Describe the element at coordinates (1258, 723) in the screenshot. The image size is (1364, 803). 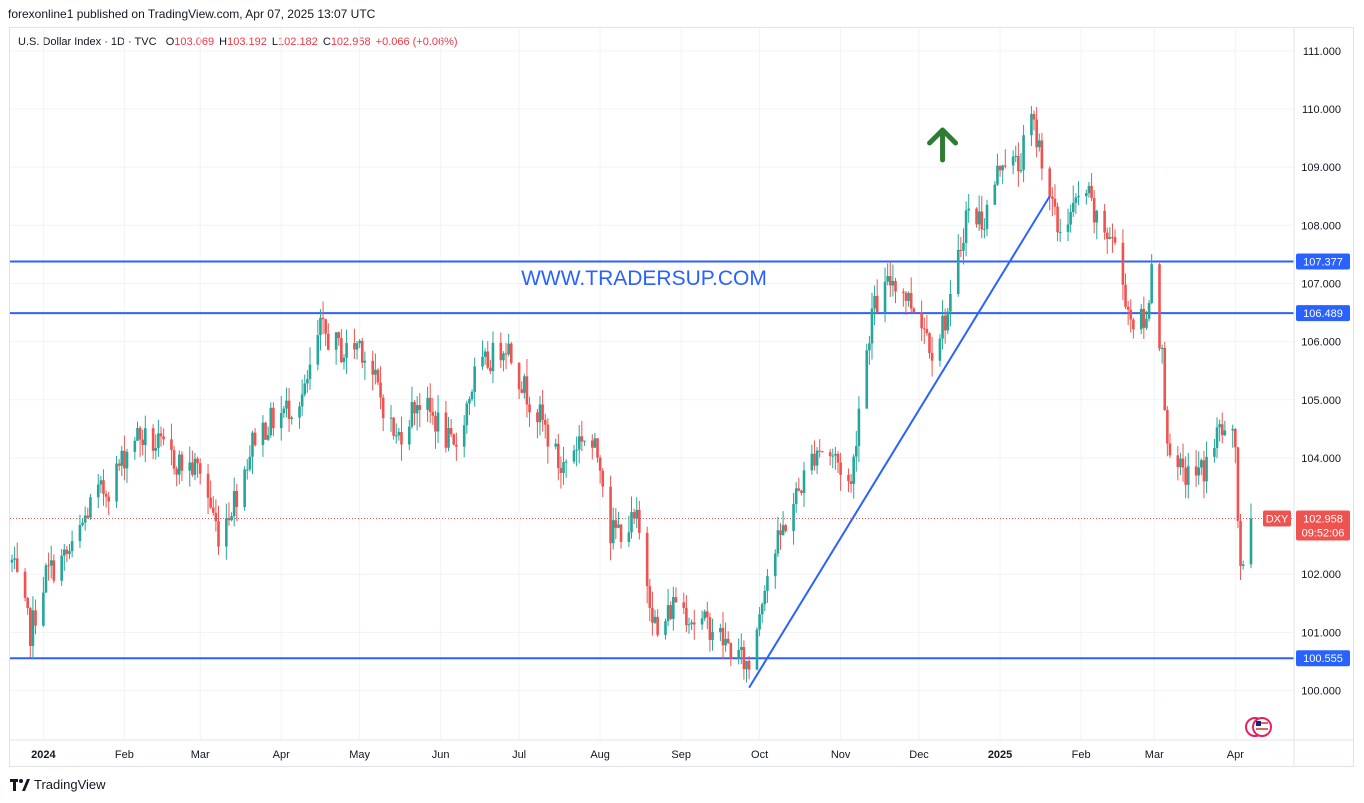
I see `flag-canton` at that location.